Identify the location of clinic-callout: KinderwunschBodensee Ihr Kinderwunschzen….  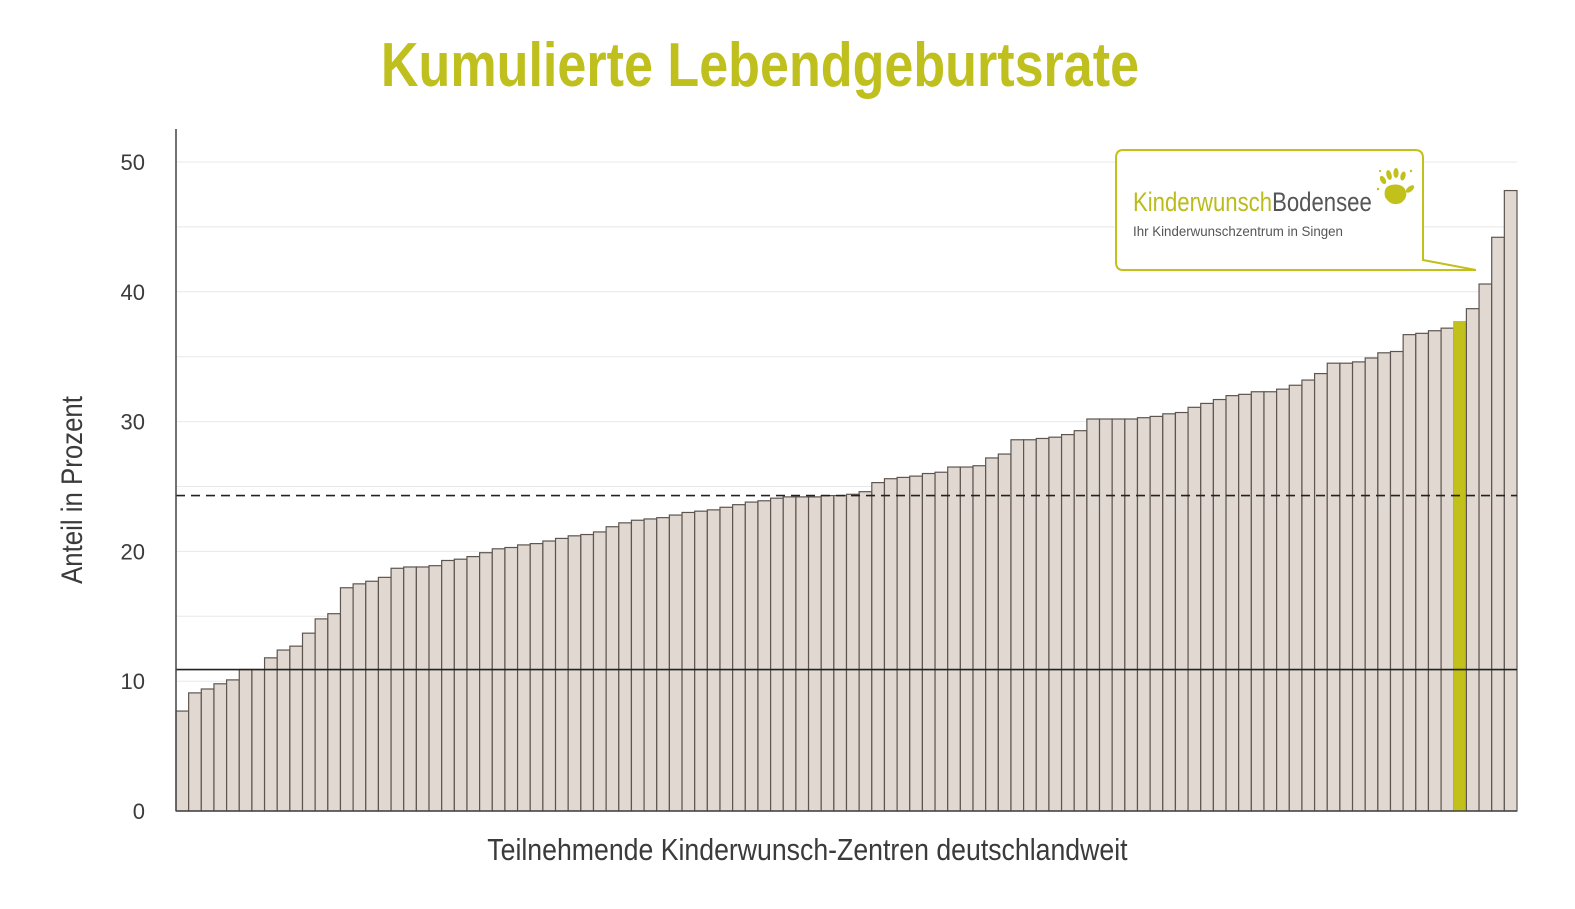
(1296, 210).